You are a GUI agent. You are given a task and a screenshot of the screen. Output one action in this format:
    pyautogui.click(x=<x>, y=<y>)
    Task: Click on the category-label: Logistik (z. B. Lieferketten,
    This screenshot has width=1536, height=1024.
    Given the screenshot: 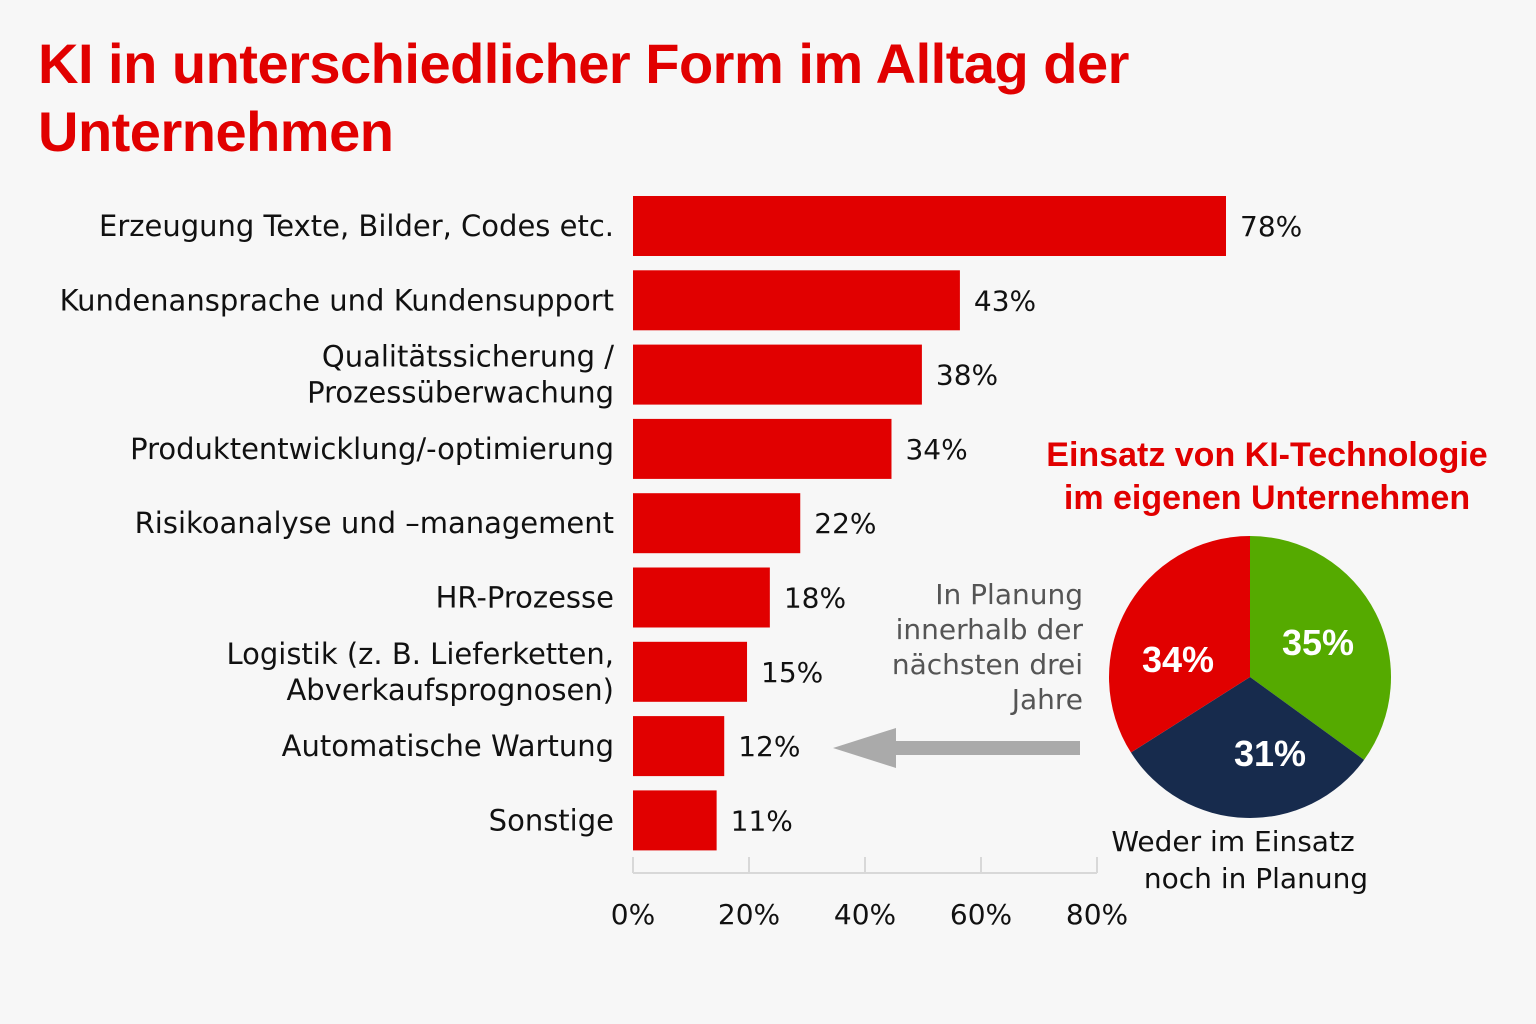 What is the action you would take?
    pyautogui.click(x=420, y=654)
    